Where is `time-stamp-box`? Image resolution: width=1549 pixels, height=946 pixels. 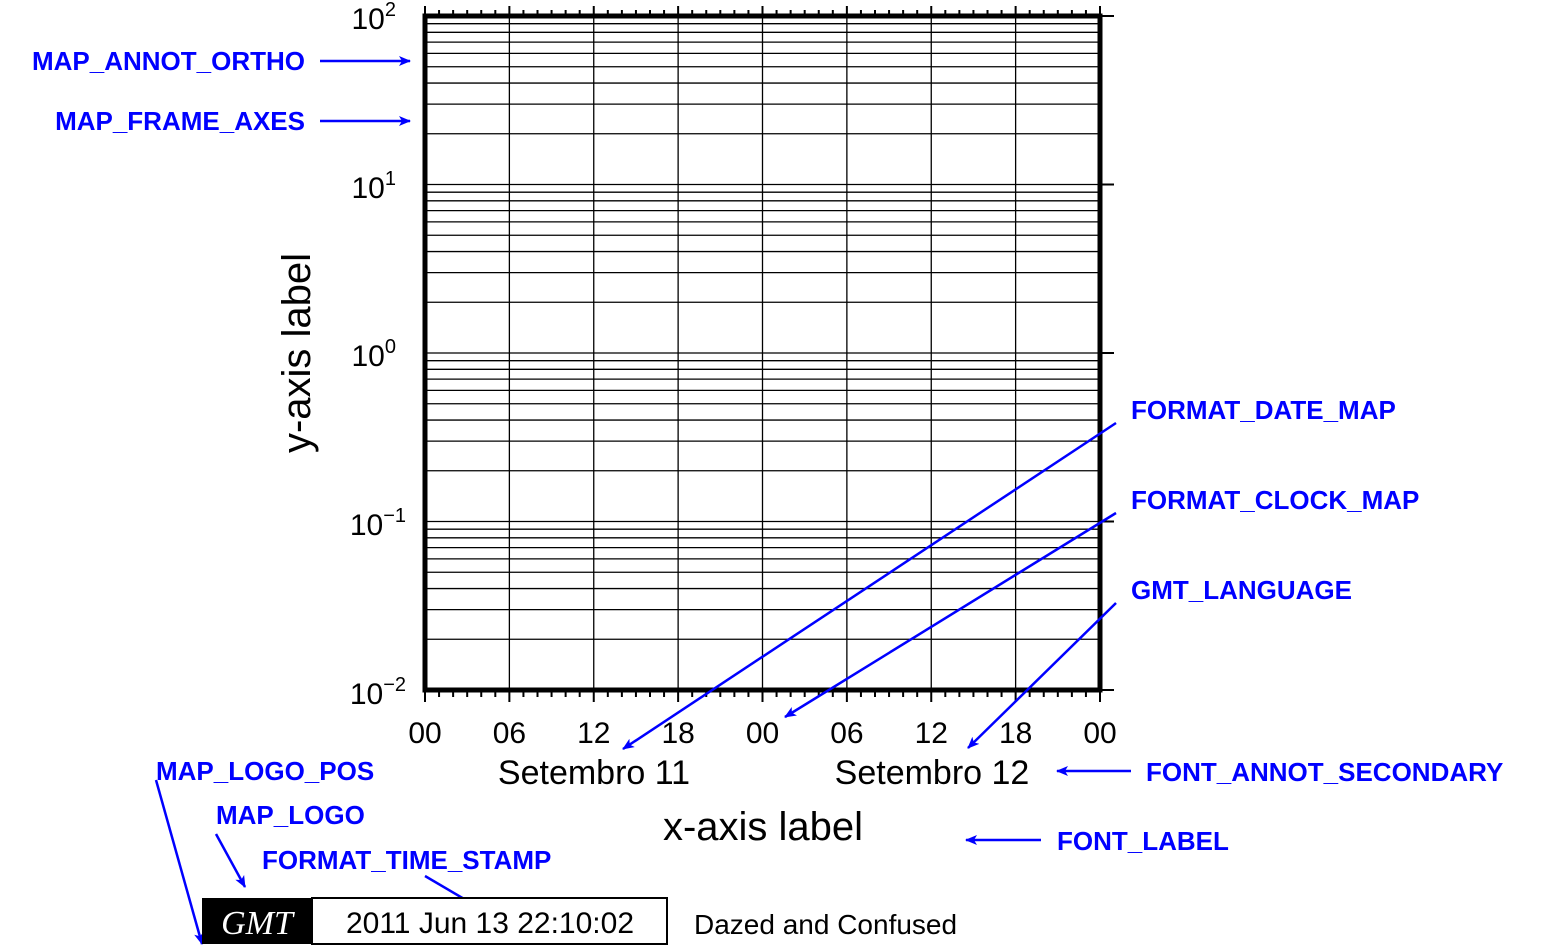
time-stamp-box is located at coordinates (489, 921).